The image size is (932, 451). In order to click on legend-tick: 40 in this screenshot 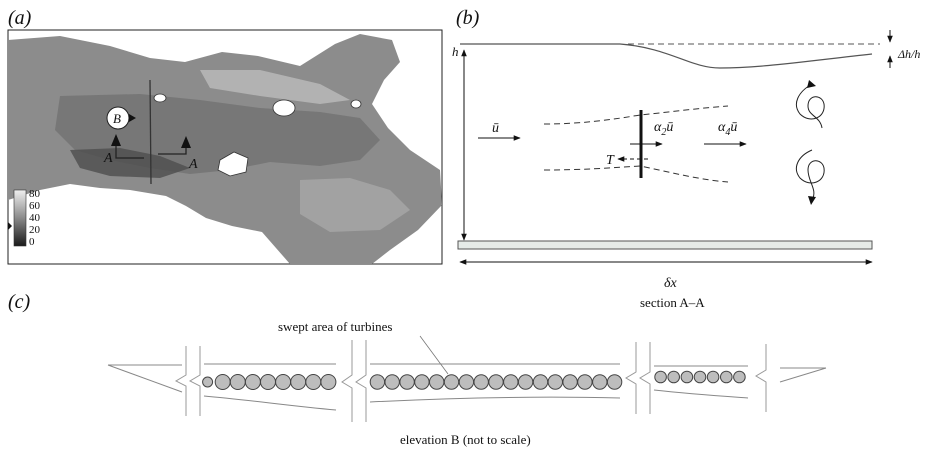, I will do `click(35, 218)`.